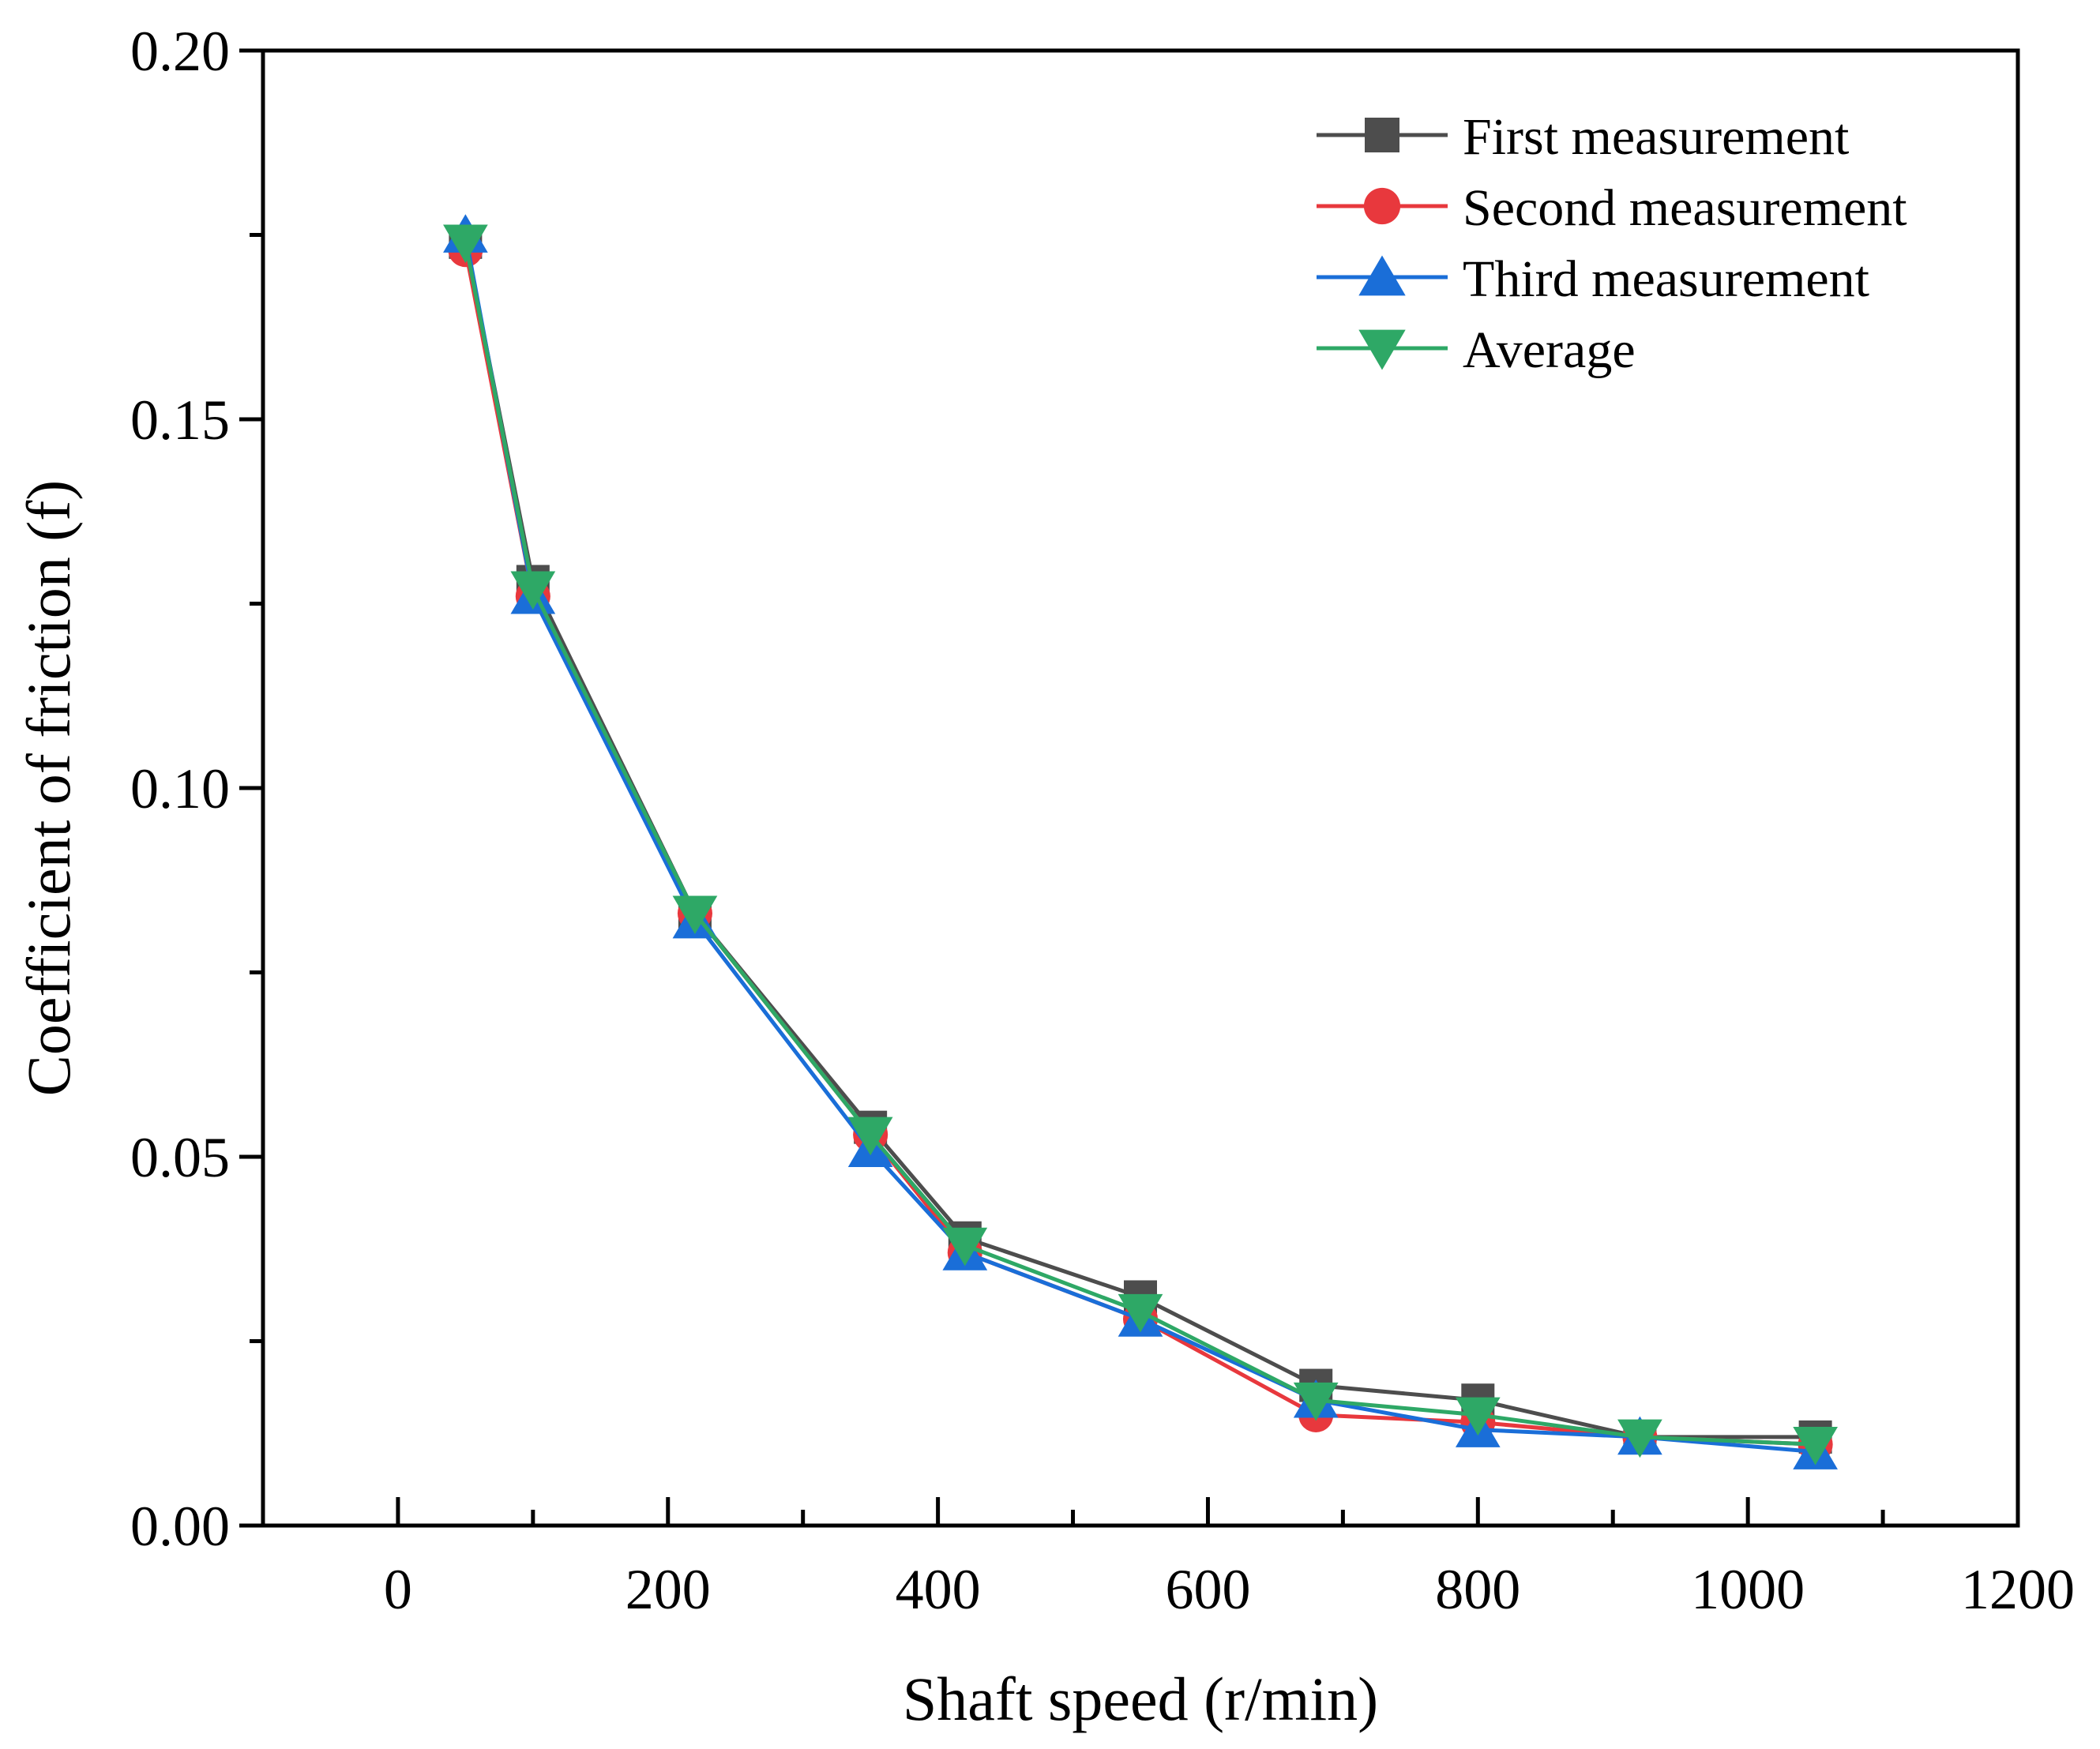  I want to click on x-tick-label: 200, so click(668, 1589).